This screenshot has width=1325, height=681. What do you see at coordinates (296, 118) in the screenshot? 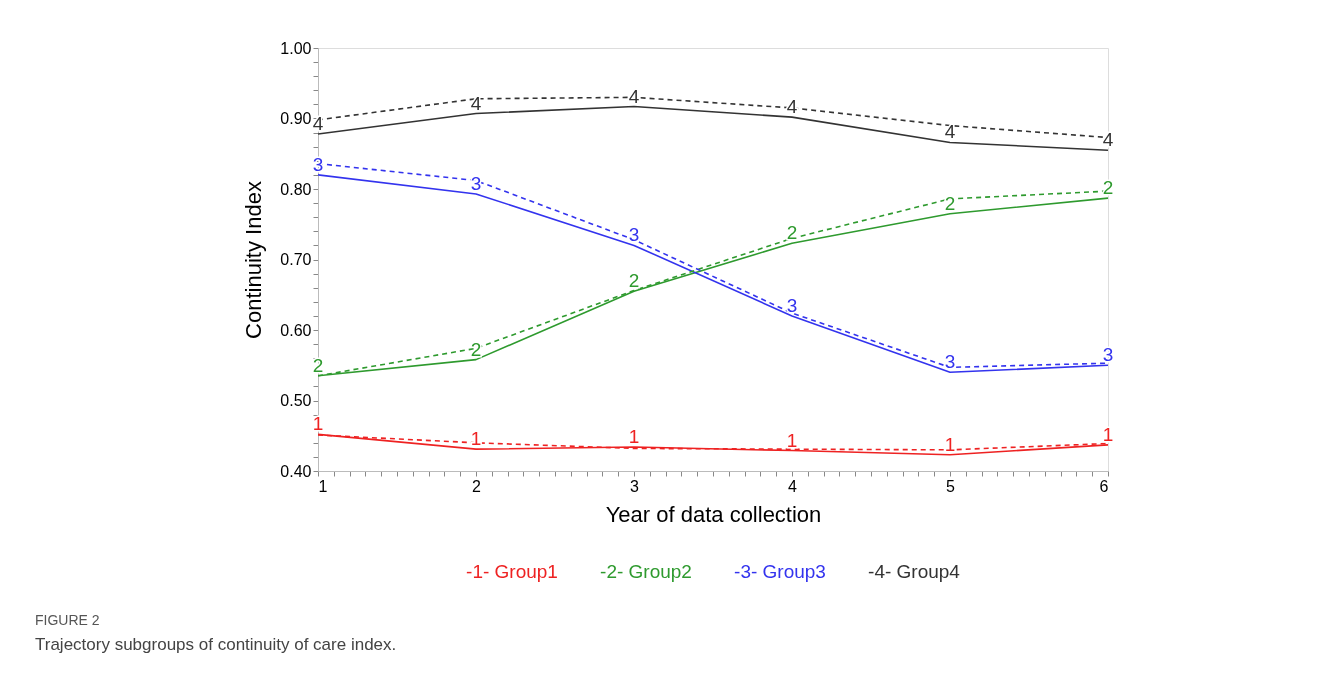
I see `y-tick-label: 0.90` at bounding box center [296, 118].